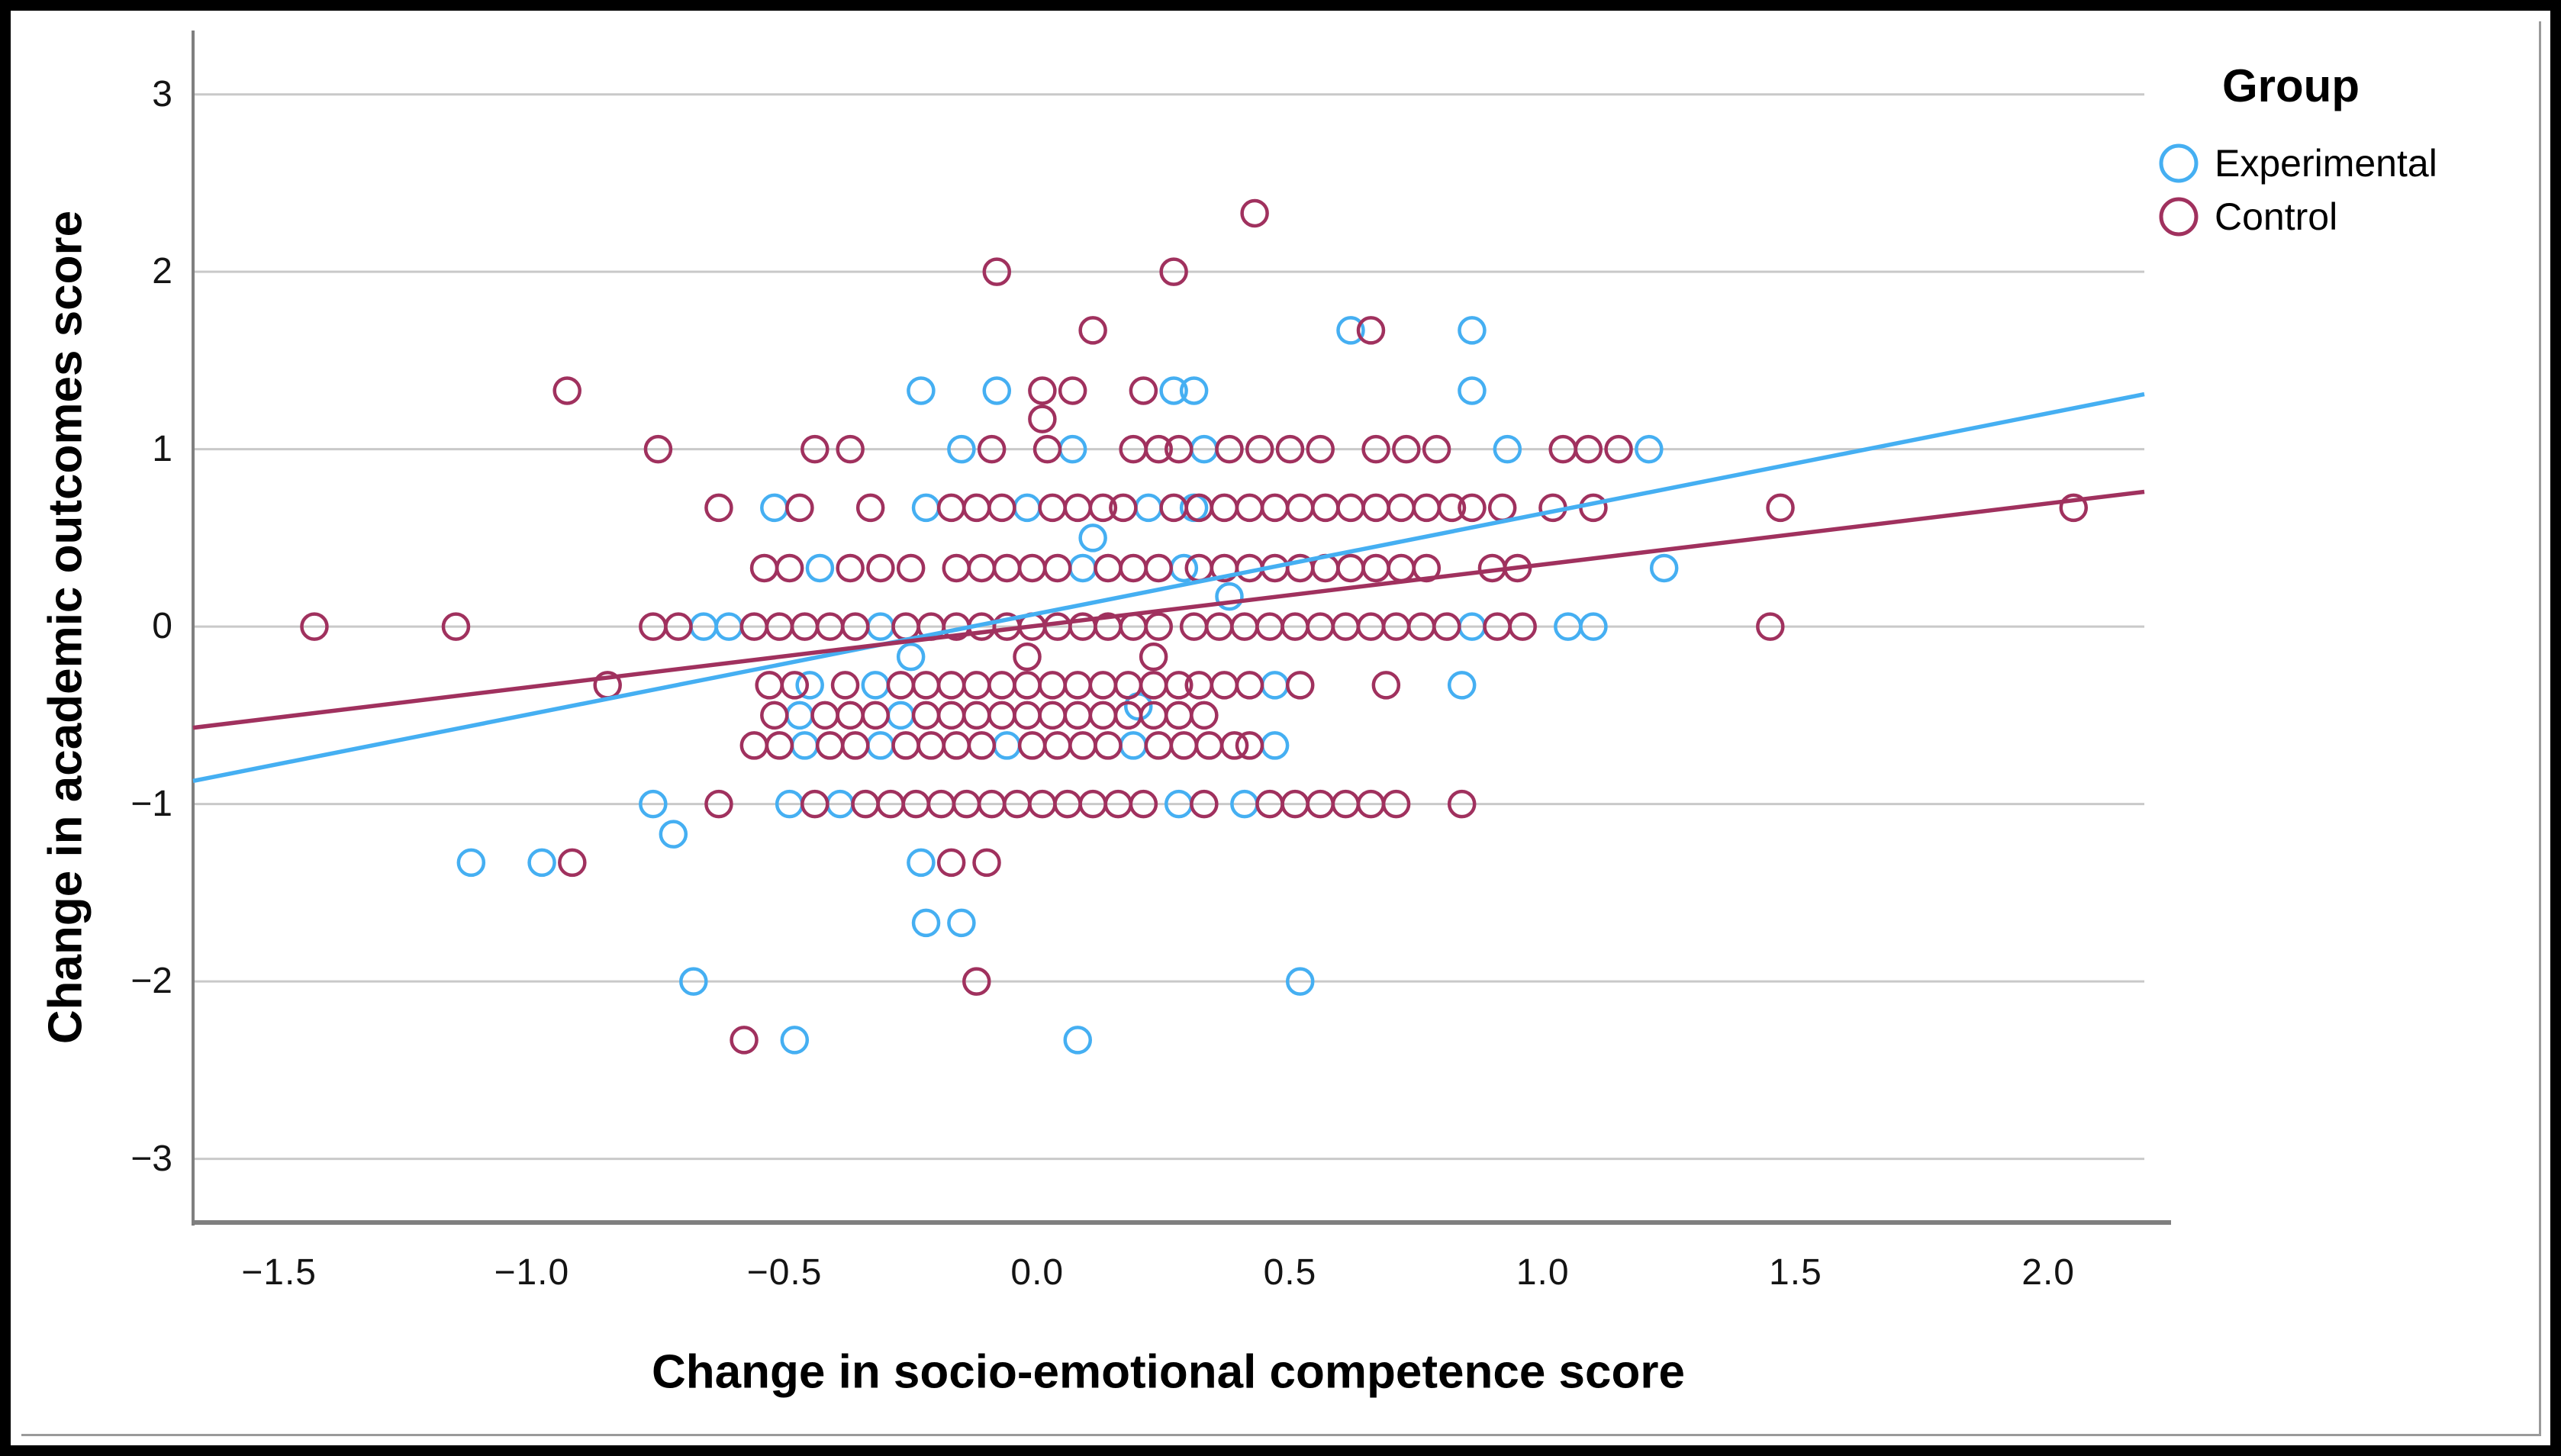 This screenshot has width=2561, height=1456. Describe the element at coordinates (65, 627) in the screenshot. I see `y-axis-title: Change in academic outcomes score` at that location.